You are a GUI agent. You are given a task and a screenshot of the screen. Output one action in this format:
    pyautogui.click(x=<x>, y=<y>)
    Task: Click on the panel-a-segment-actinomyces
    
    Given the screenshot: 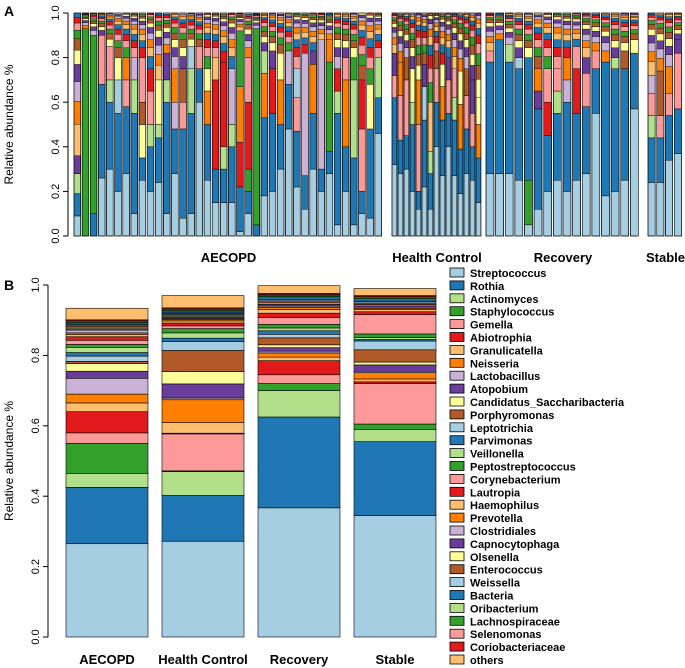 What is the action you would take?
    pyautogui.click(x=412, y=113)
    